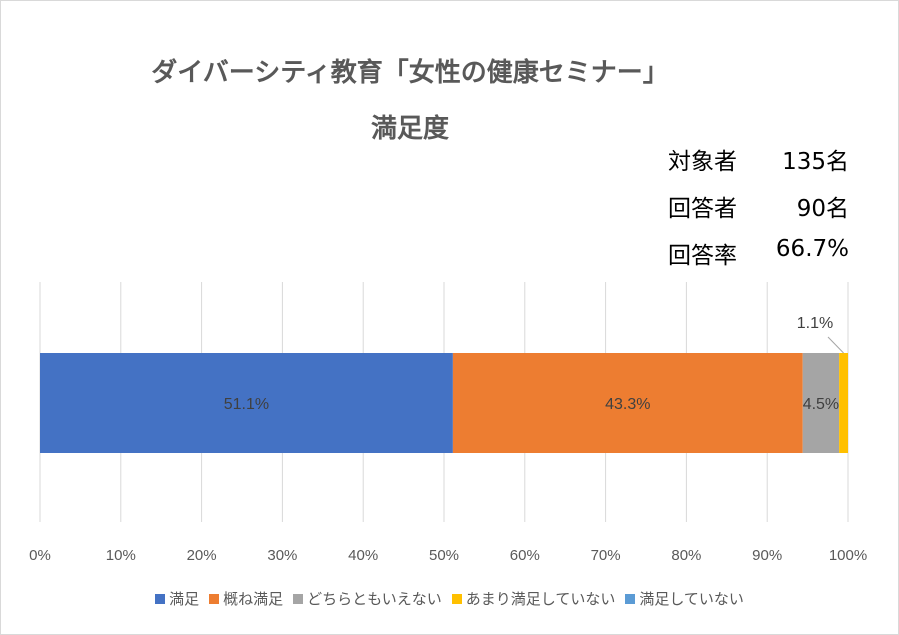  I want to click on x-tick-label: 60%, so click(525, 555).